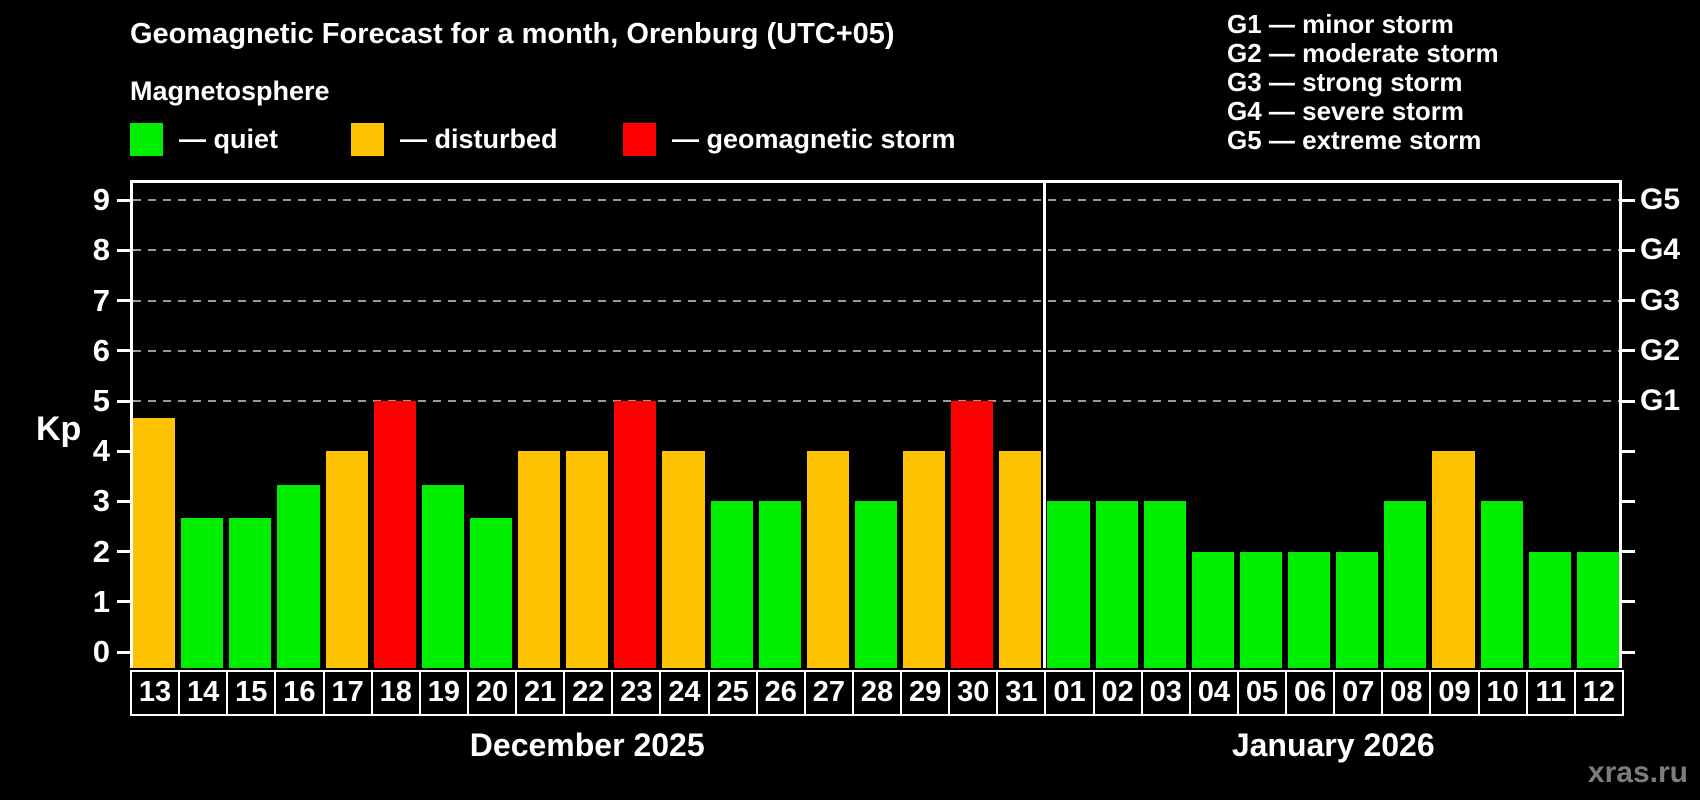 The width and height of the screenshot is (1700, 800). I want to click on day-label: 07, so click(1358, 693).